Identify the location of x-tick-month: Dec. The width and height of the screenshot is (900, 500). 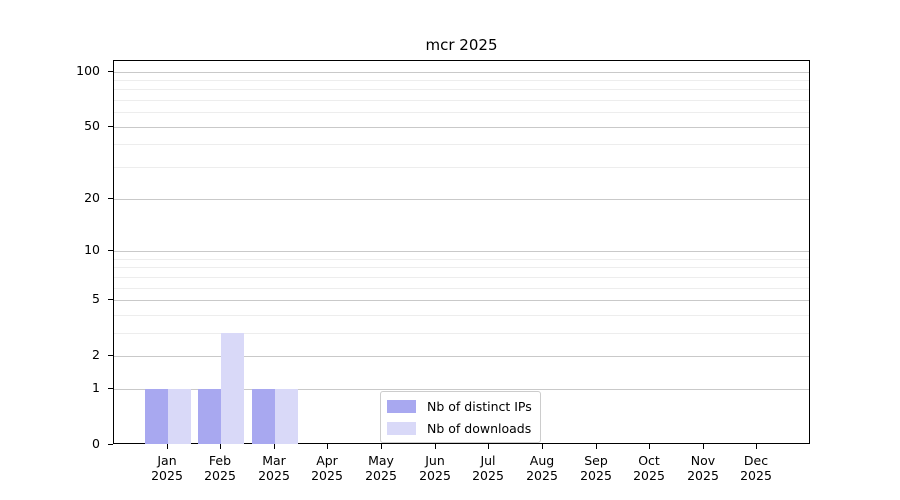
(756, 460).